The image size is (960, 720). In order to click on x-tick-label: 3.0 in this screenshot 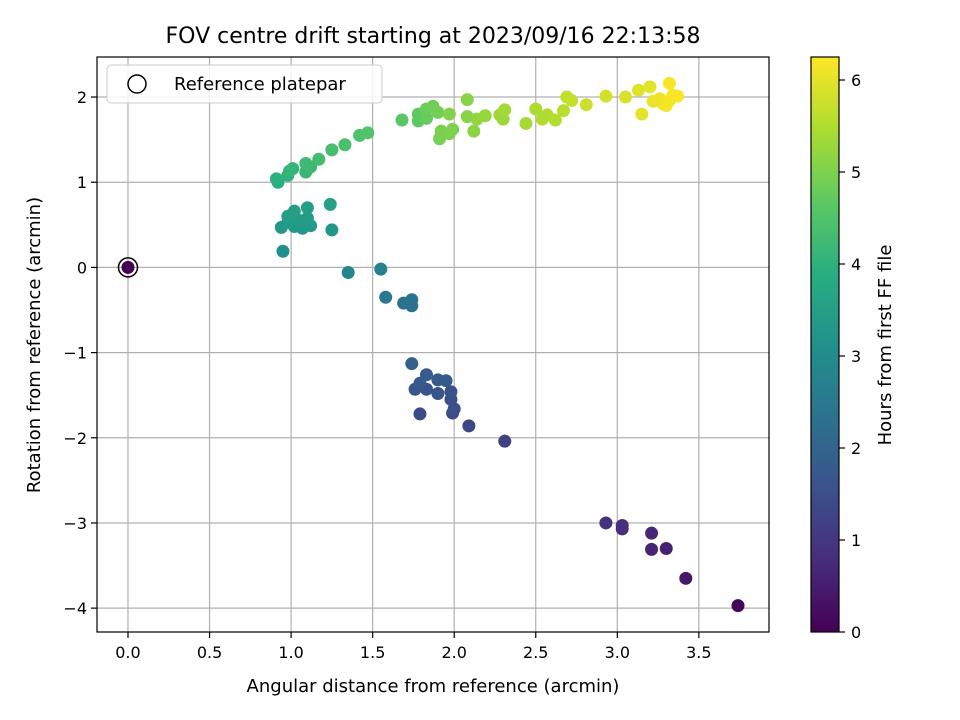, I will do `click(617, 652)`.